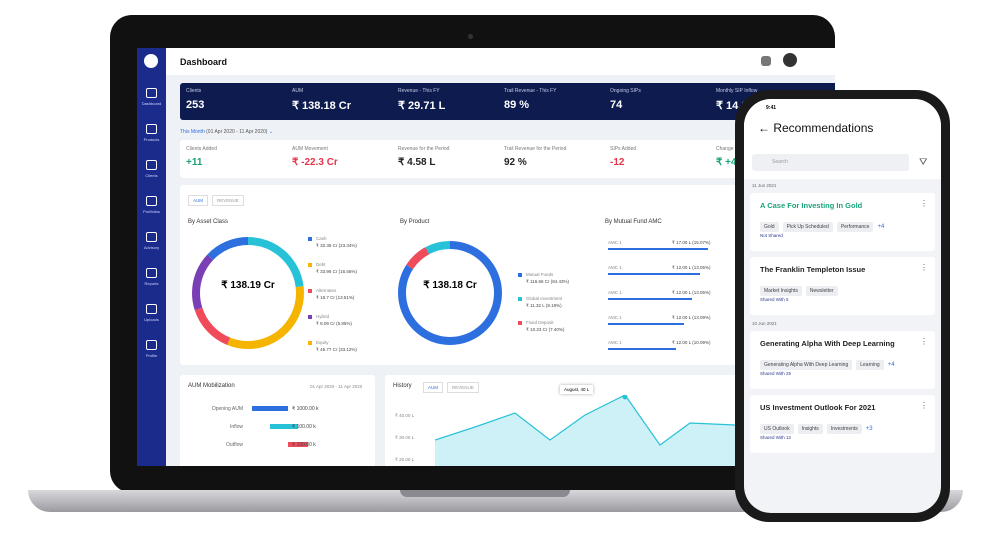  What do you see at coordinates (548, 281) in the screenshot?
I see `legend-value: ₹ 116.66 Cr (84.43%)` at bounding box center [548, 281].